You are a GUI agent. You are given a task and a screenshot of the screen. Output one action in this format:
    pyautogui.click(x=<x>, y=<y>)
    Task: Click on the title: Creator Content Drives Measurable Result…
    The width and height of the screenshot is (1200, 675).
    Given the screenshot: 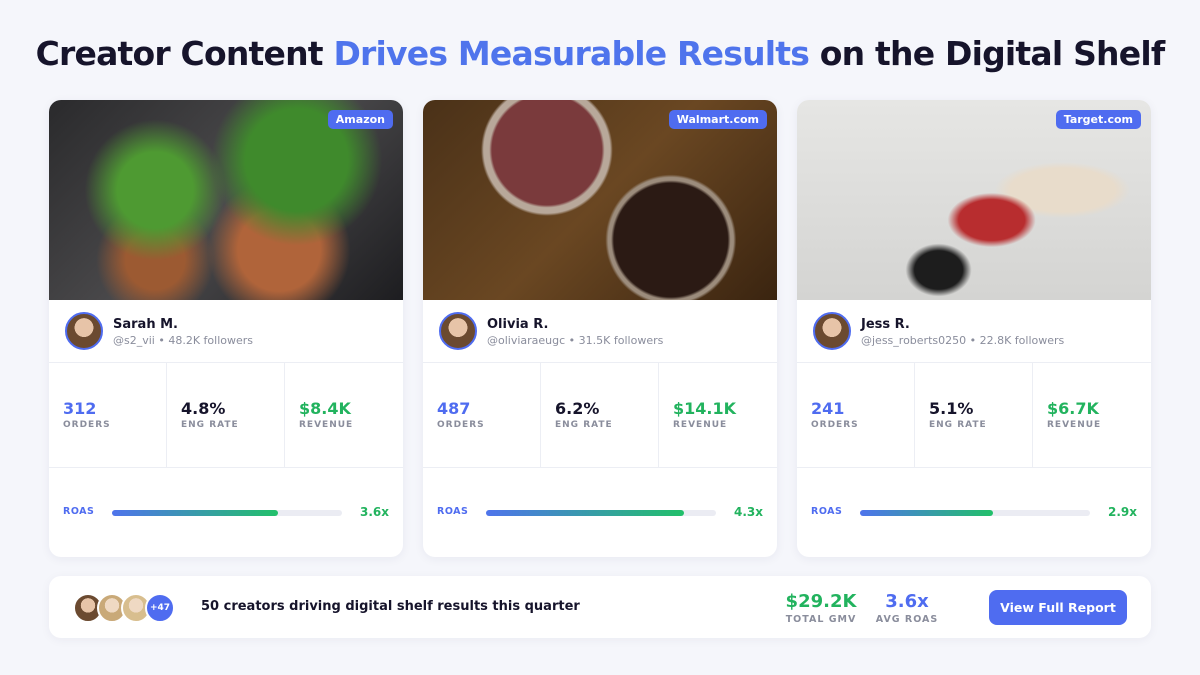 What is the action you would take?
    pyautogui.click(x=600, y=53)
    